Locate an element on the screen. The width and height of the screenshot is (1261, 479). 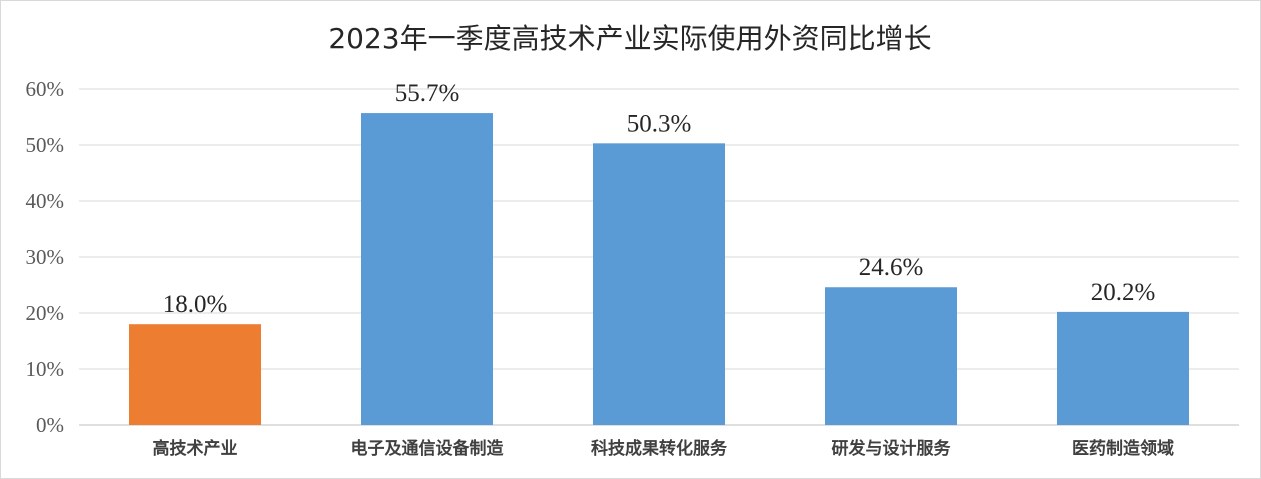
y-tick-label: 50% is located at coordinates (45, 145).